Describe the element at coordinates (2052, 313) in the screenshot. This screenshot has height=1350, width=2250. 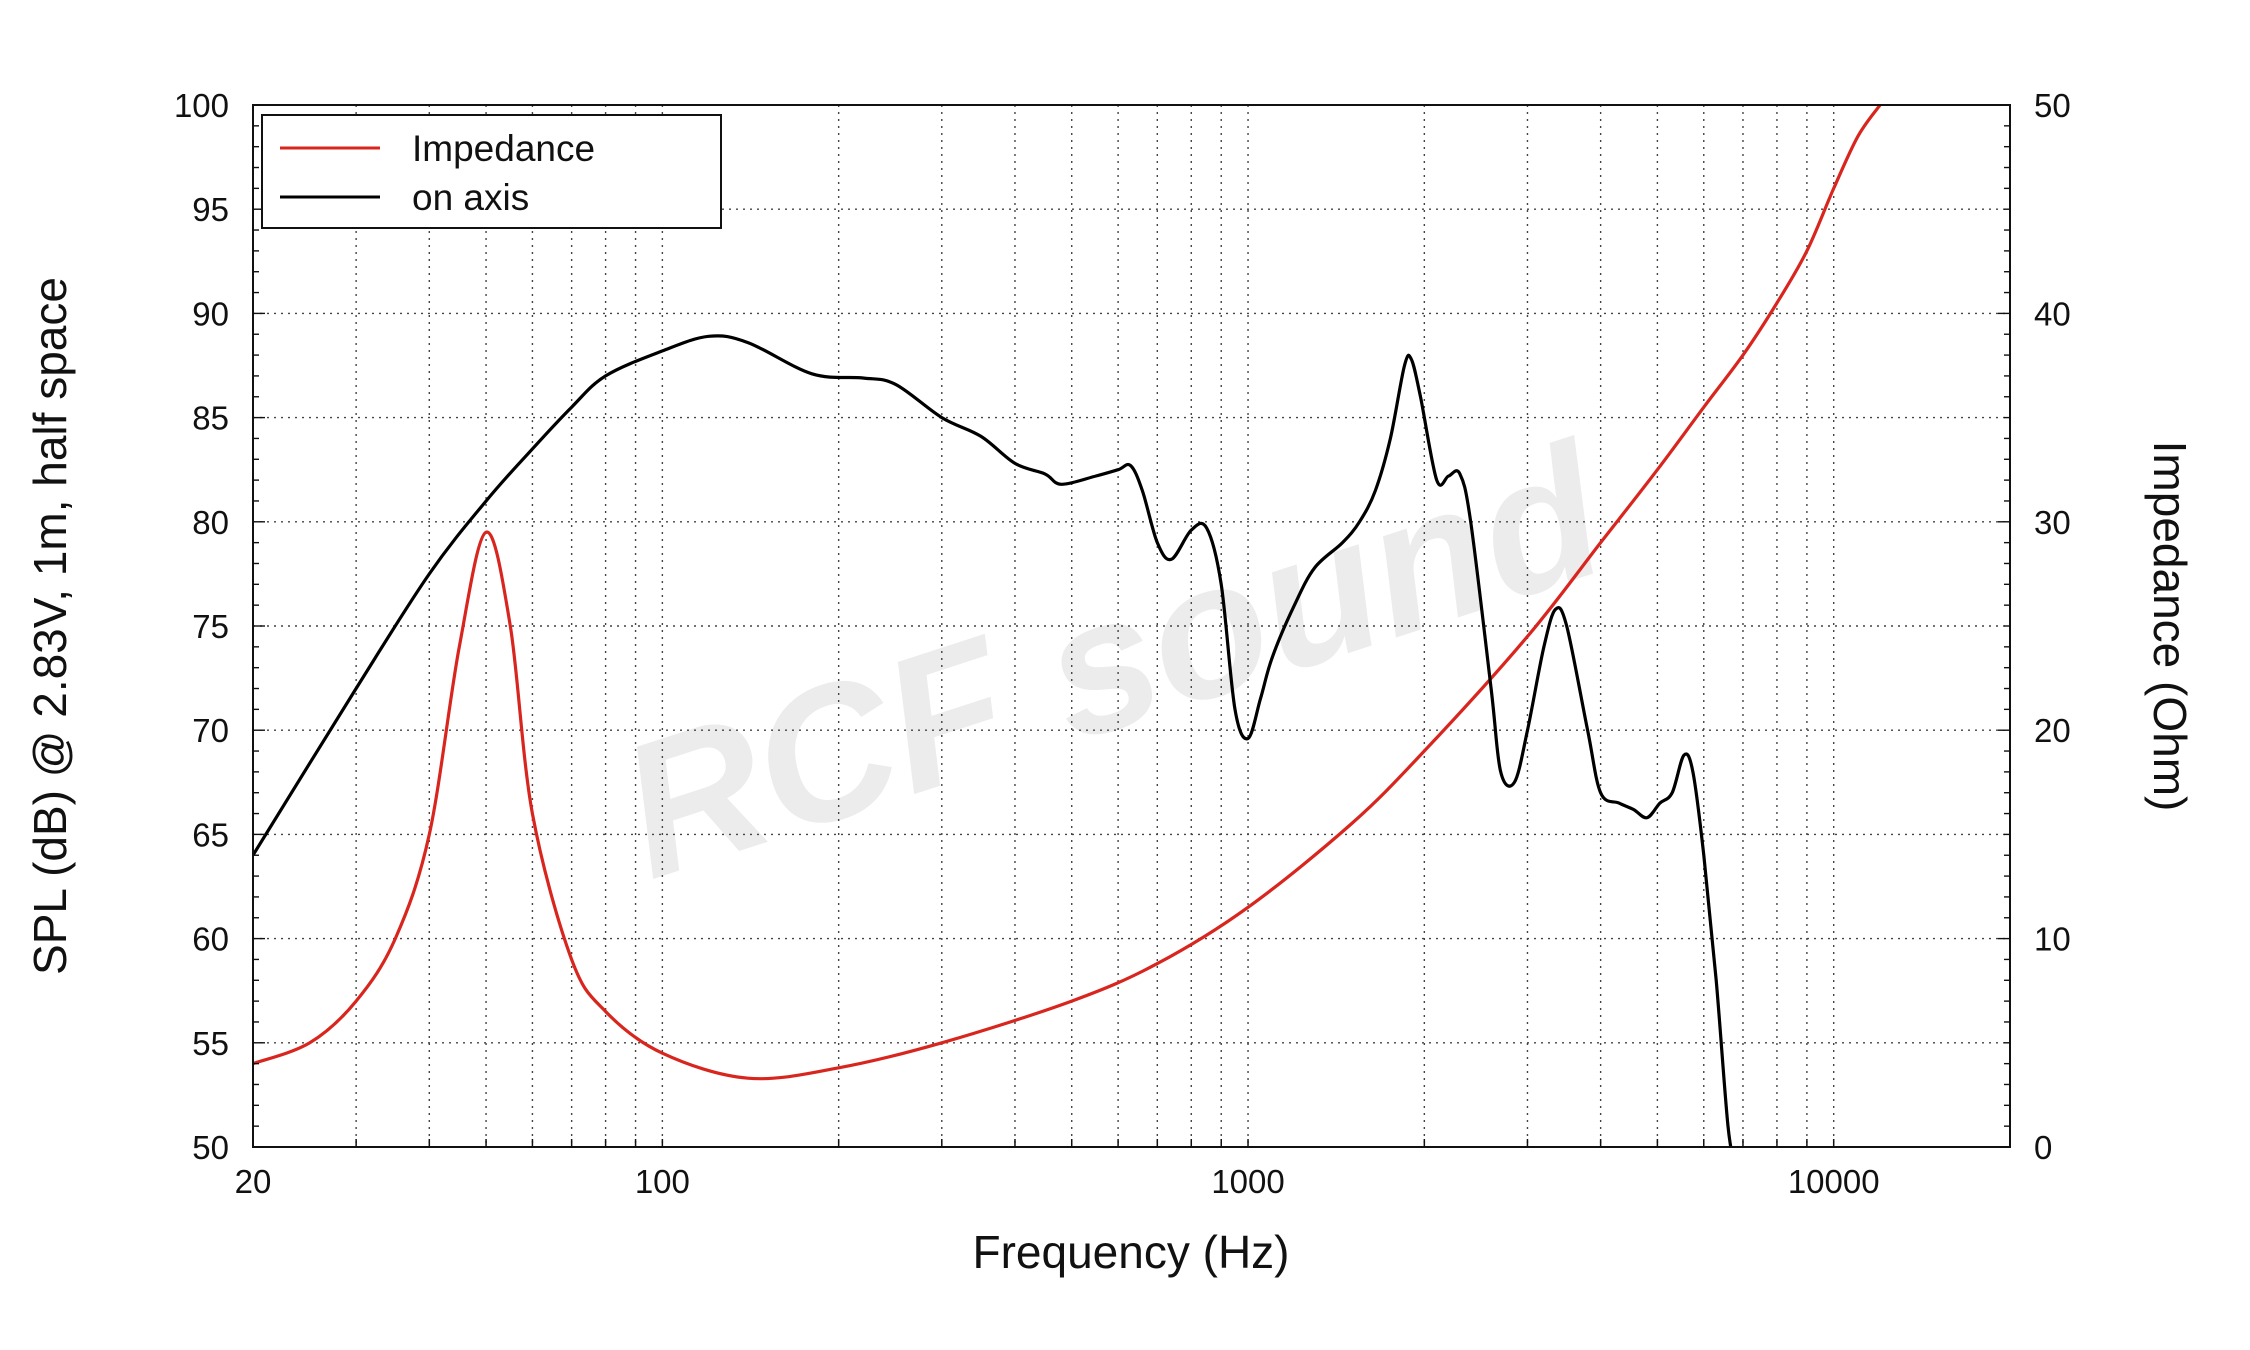
I see `y-right-tick-label: 40` at that location.